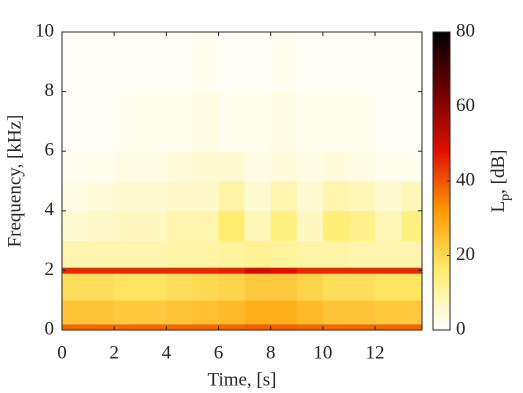 This screenshot has width=523, height=393. Describe the element at coordinates (114, 352) in the screenshot. I see `x-tick-label: 2` at that location.